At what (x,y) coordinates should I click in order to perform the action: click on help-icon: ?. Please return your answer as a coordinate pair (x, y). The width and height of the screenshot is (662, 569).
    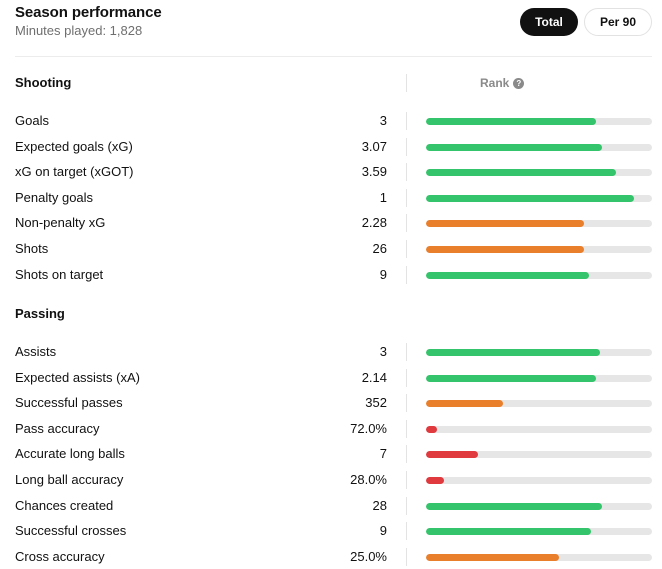
    Looking at the image, I should click on (519, 83).